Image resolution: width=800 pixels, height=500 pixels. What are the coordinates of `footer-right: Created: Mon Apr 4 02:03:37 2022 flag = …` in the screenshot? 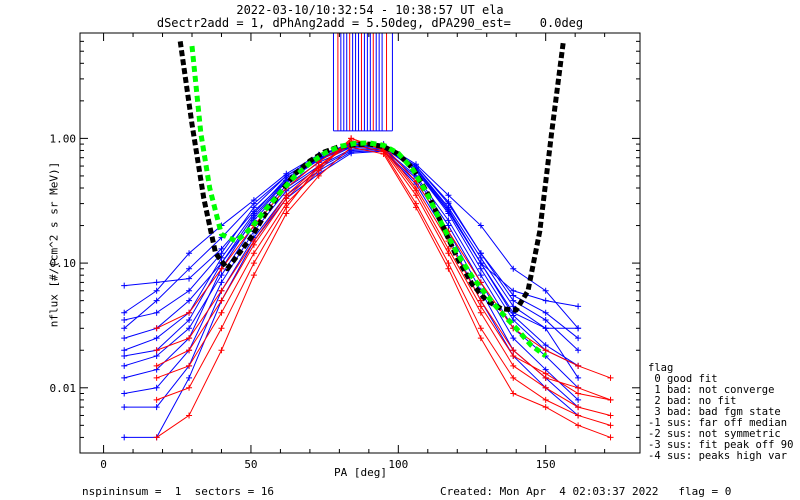 It's located at (586, 491).